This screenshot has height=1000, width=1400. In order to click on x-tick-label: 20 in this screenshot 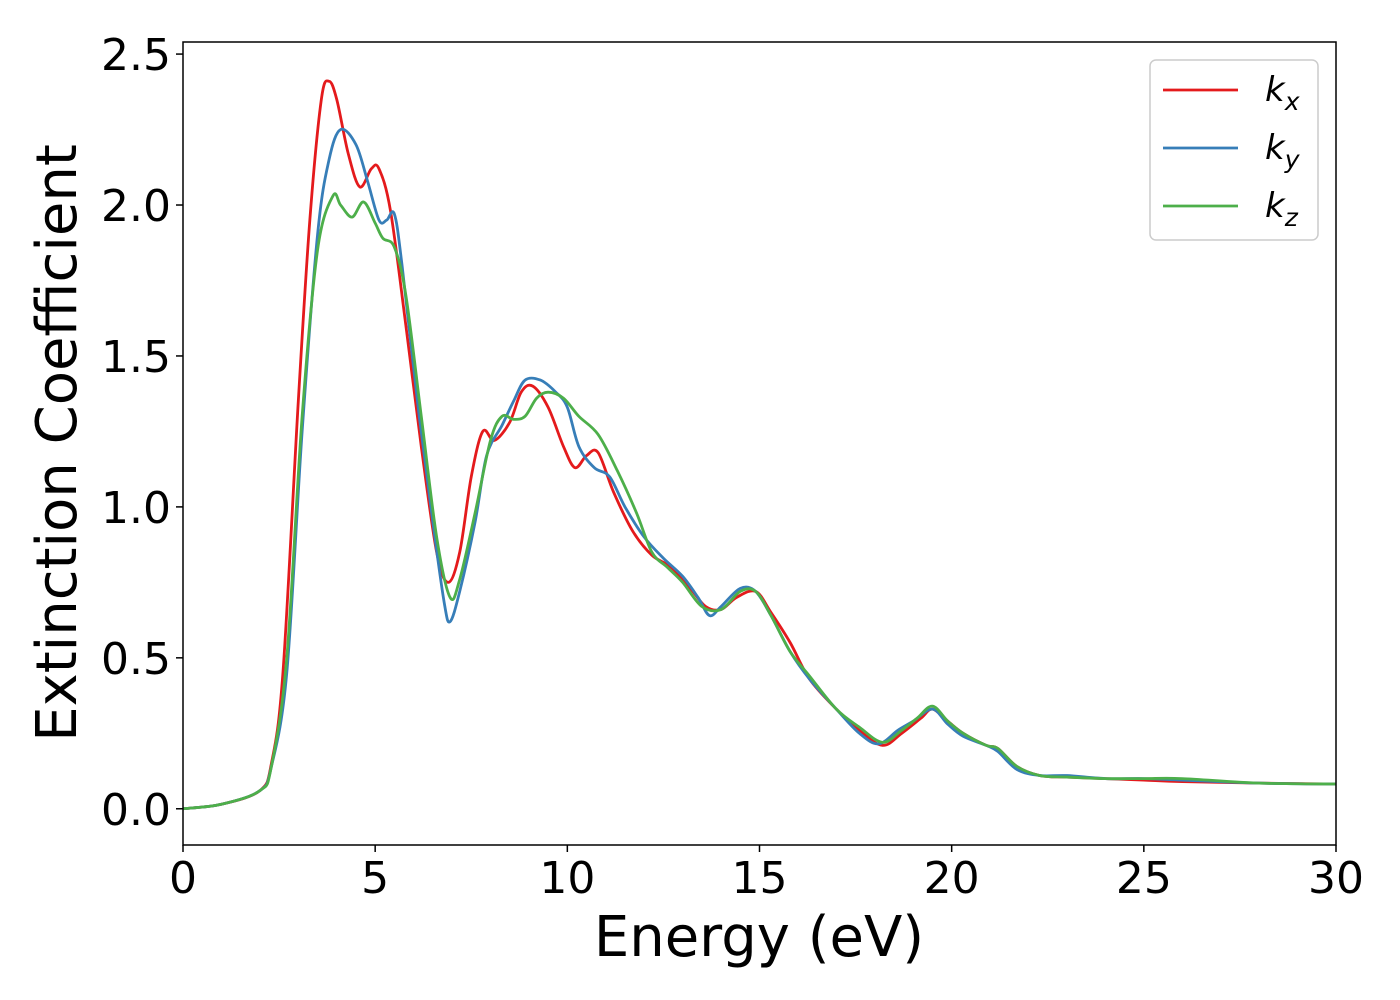, I will do `click(952, 878)`.